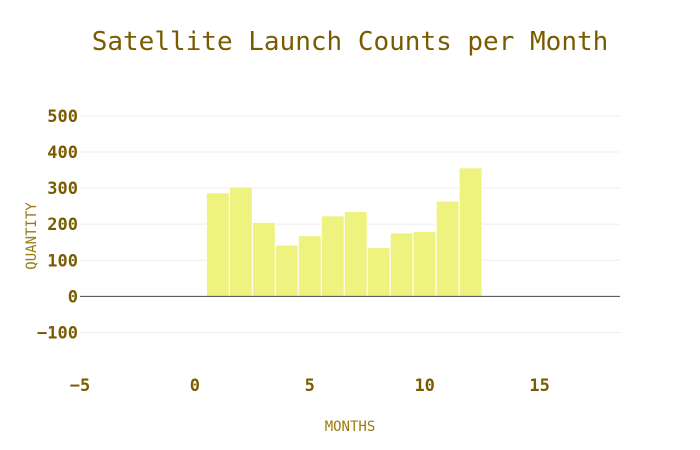 The image size is (700, 450). I want to click on x-tick-label: 15, so click(539, 386).